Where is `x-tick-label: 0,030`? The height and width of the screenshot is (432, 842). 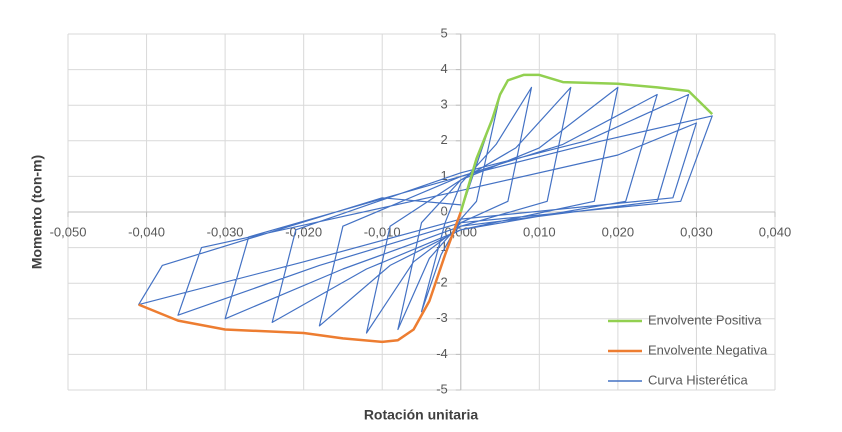 x-tick-label: 0,030 is located at coordinates (696, 231).